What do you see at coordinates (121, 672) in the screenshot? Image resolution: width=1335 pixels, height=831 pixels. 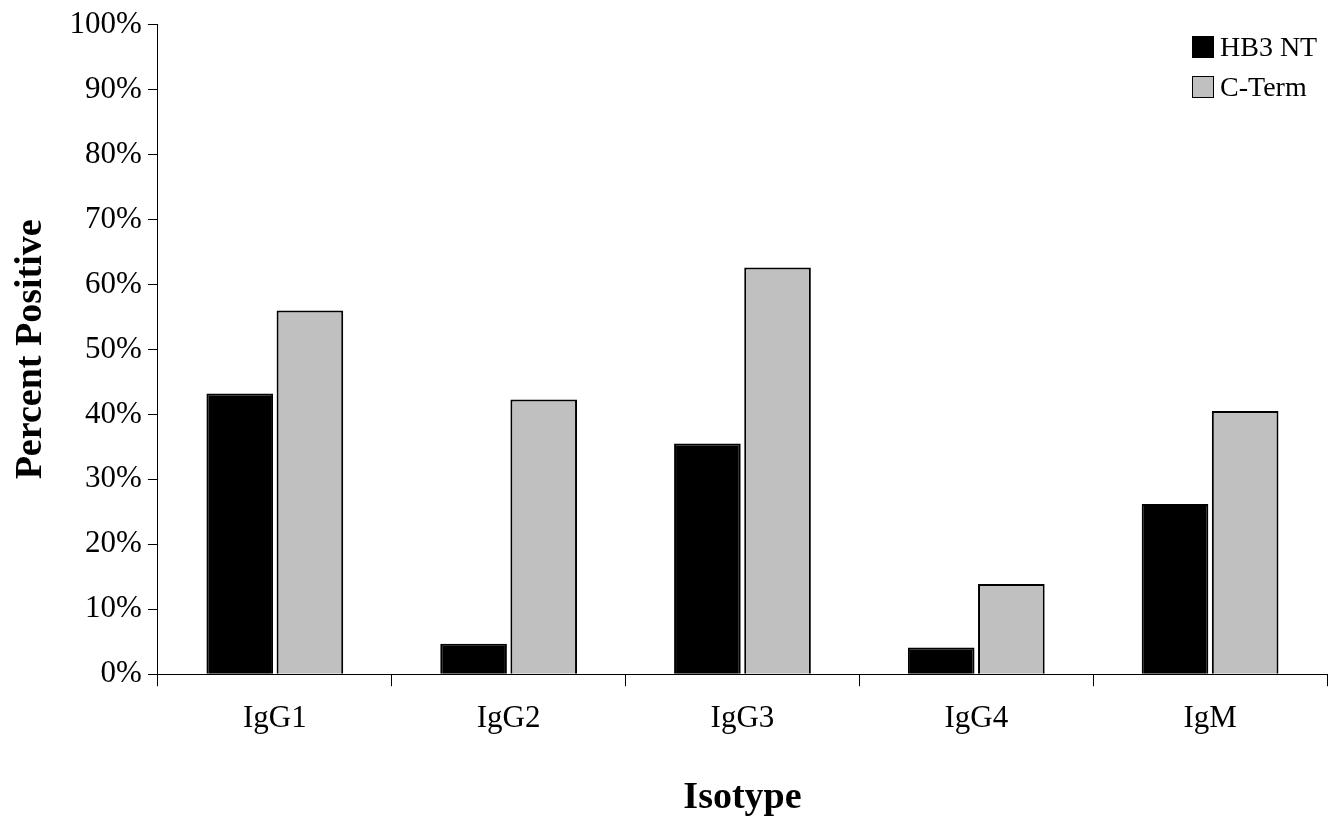 I see `y-tick-label: 0%` at bounding box center [121, 672].